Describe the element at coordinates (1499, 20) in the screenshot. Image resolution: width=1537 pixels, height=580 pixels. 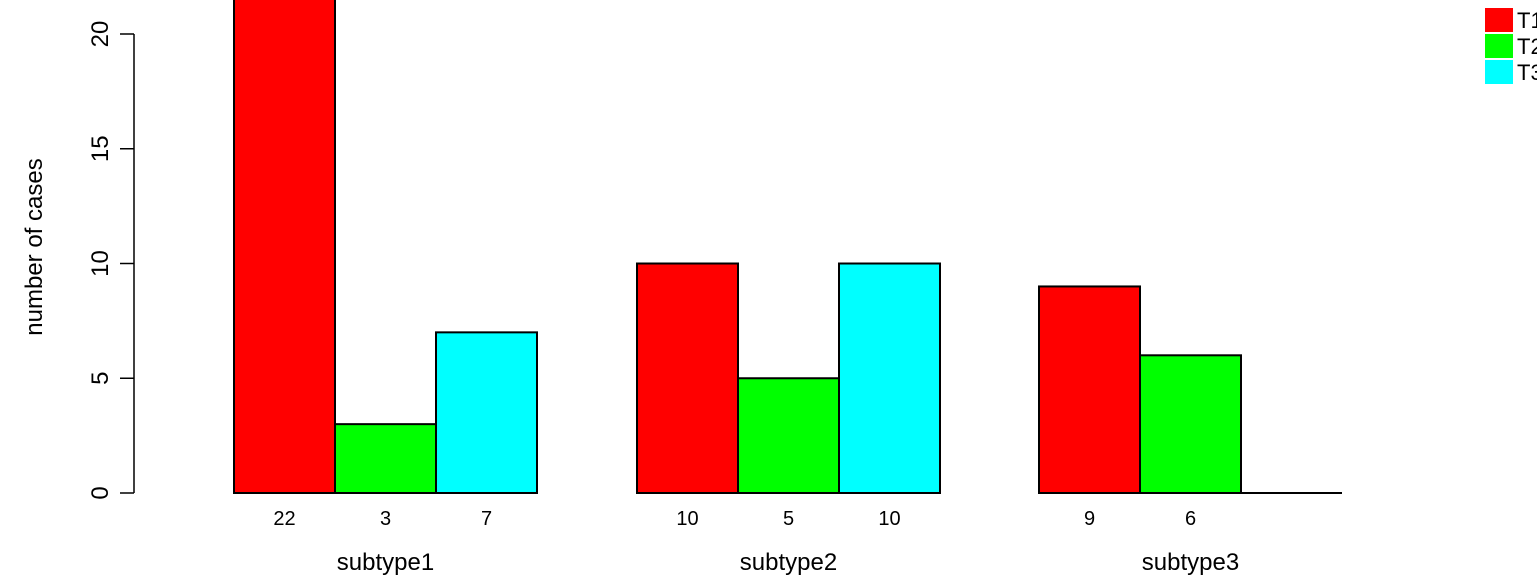
I see `legend-swatch-t1` at that location.